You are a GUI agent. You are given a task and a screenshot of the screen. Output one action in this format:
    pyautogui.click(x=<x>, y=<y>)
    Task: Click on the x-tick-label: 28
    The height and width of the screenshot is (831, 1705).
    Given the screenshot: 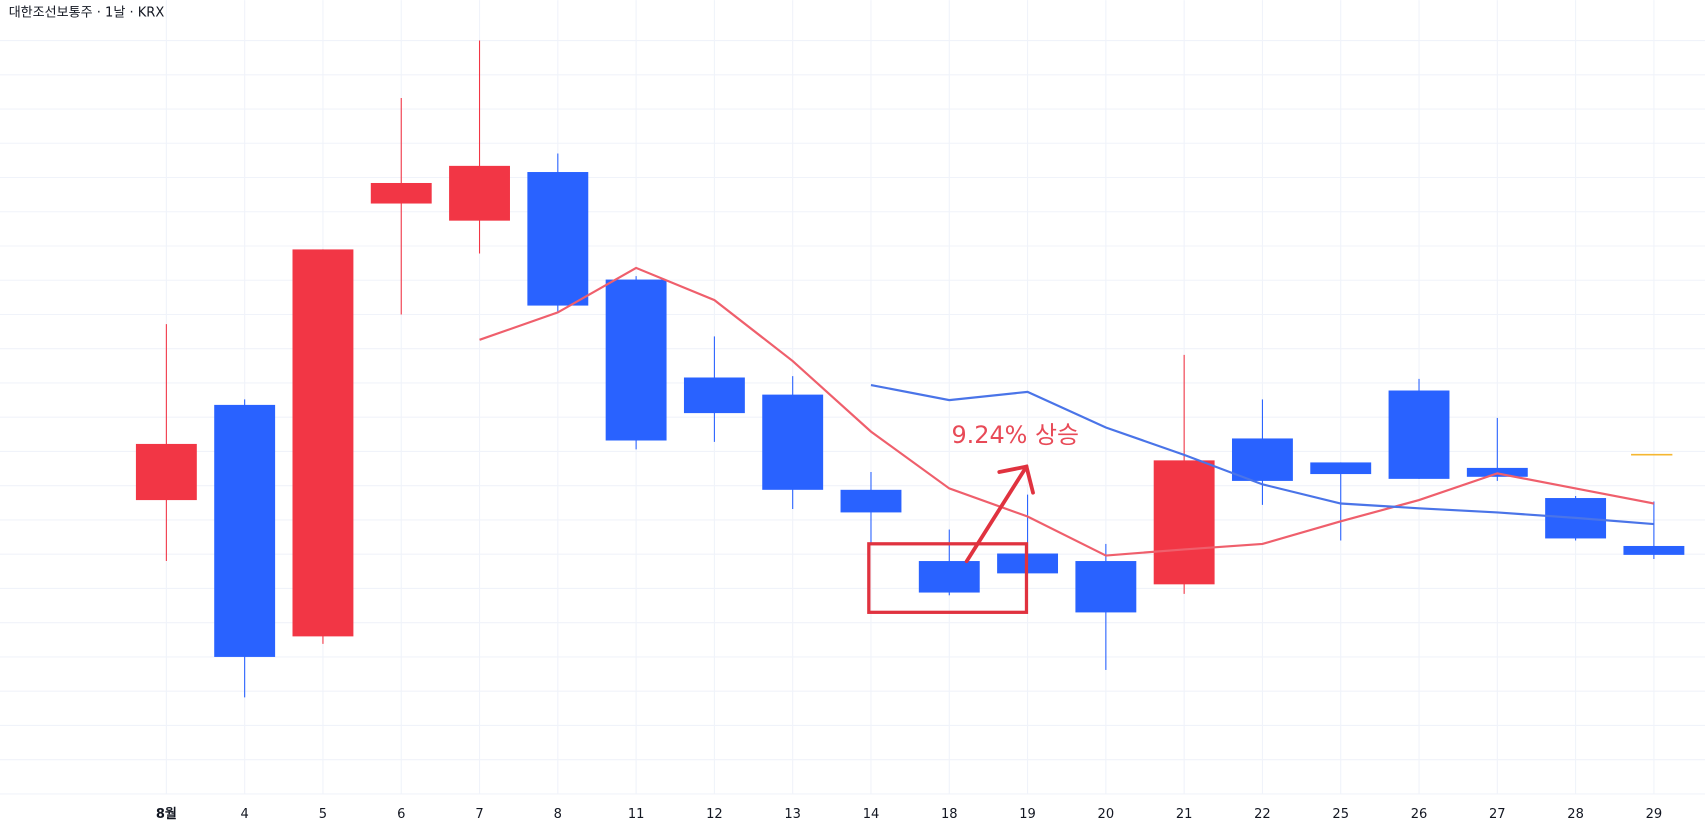 What is the action you would take?
    pyautogui.click(x=1575, y=814)
    